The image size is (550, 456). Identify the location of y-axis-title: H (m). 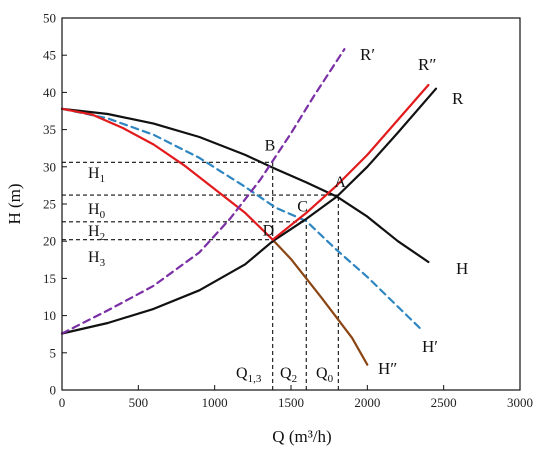
(14, 203).